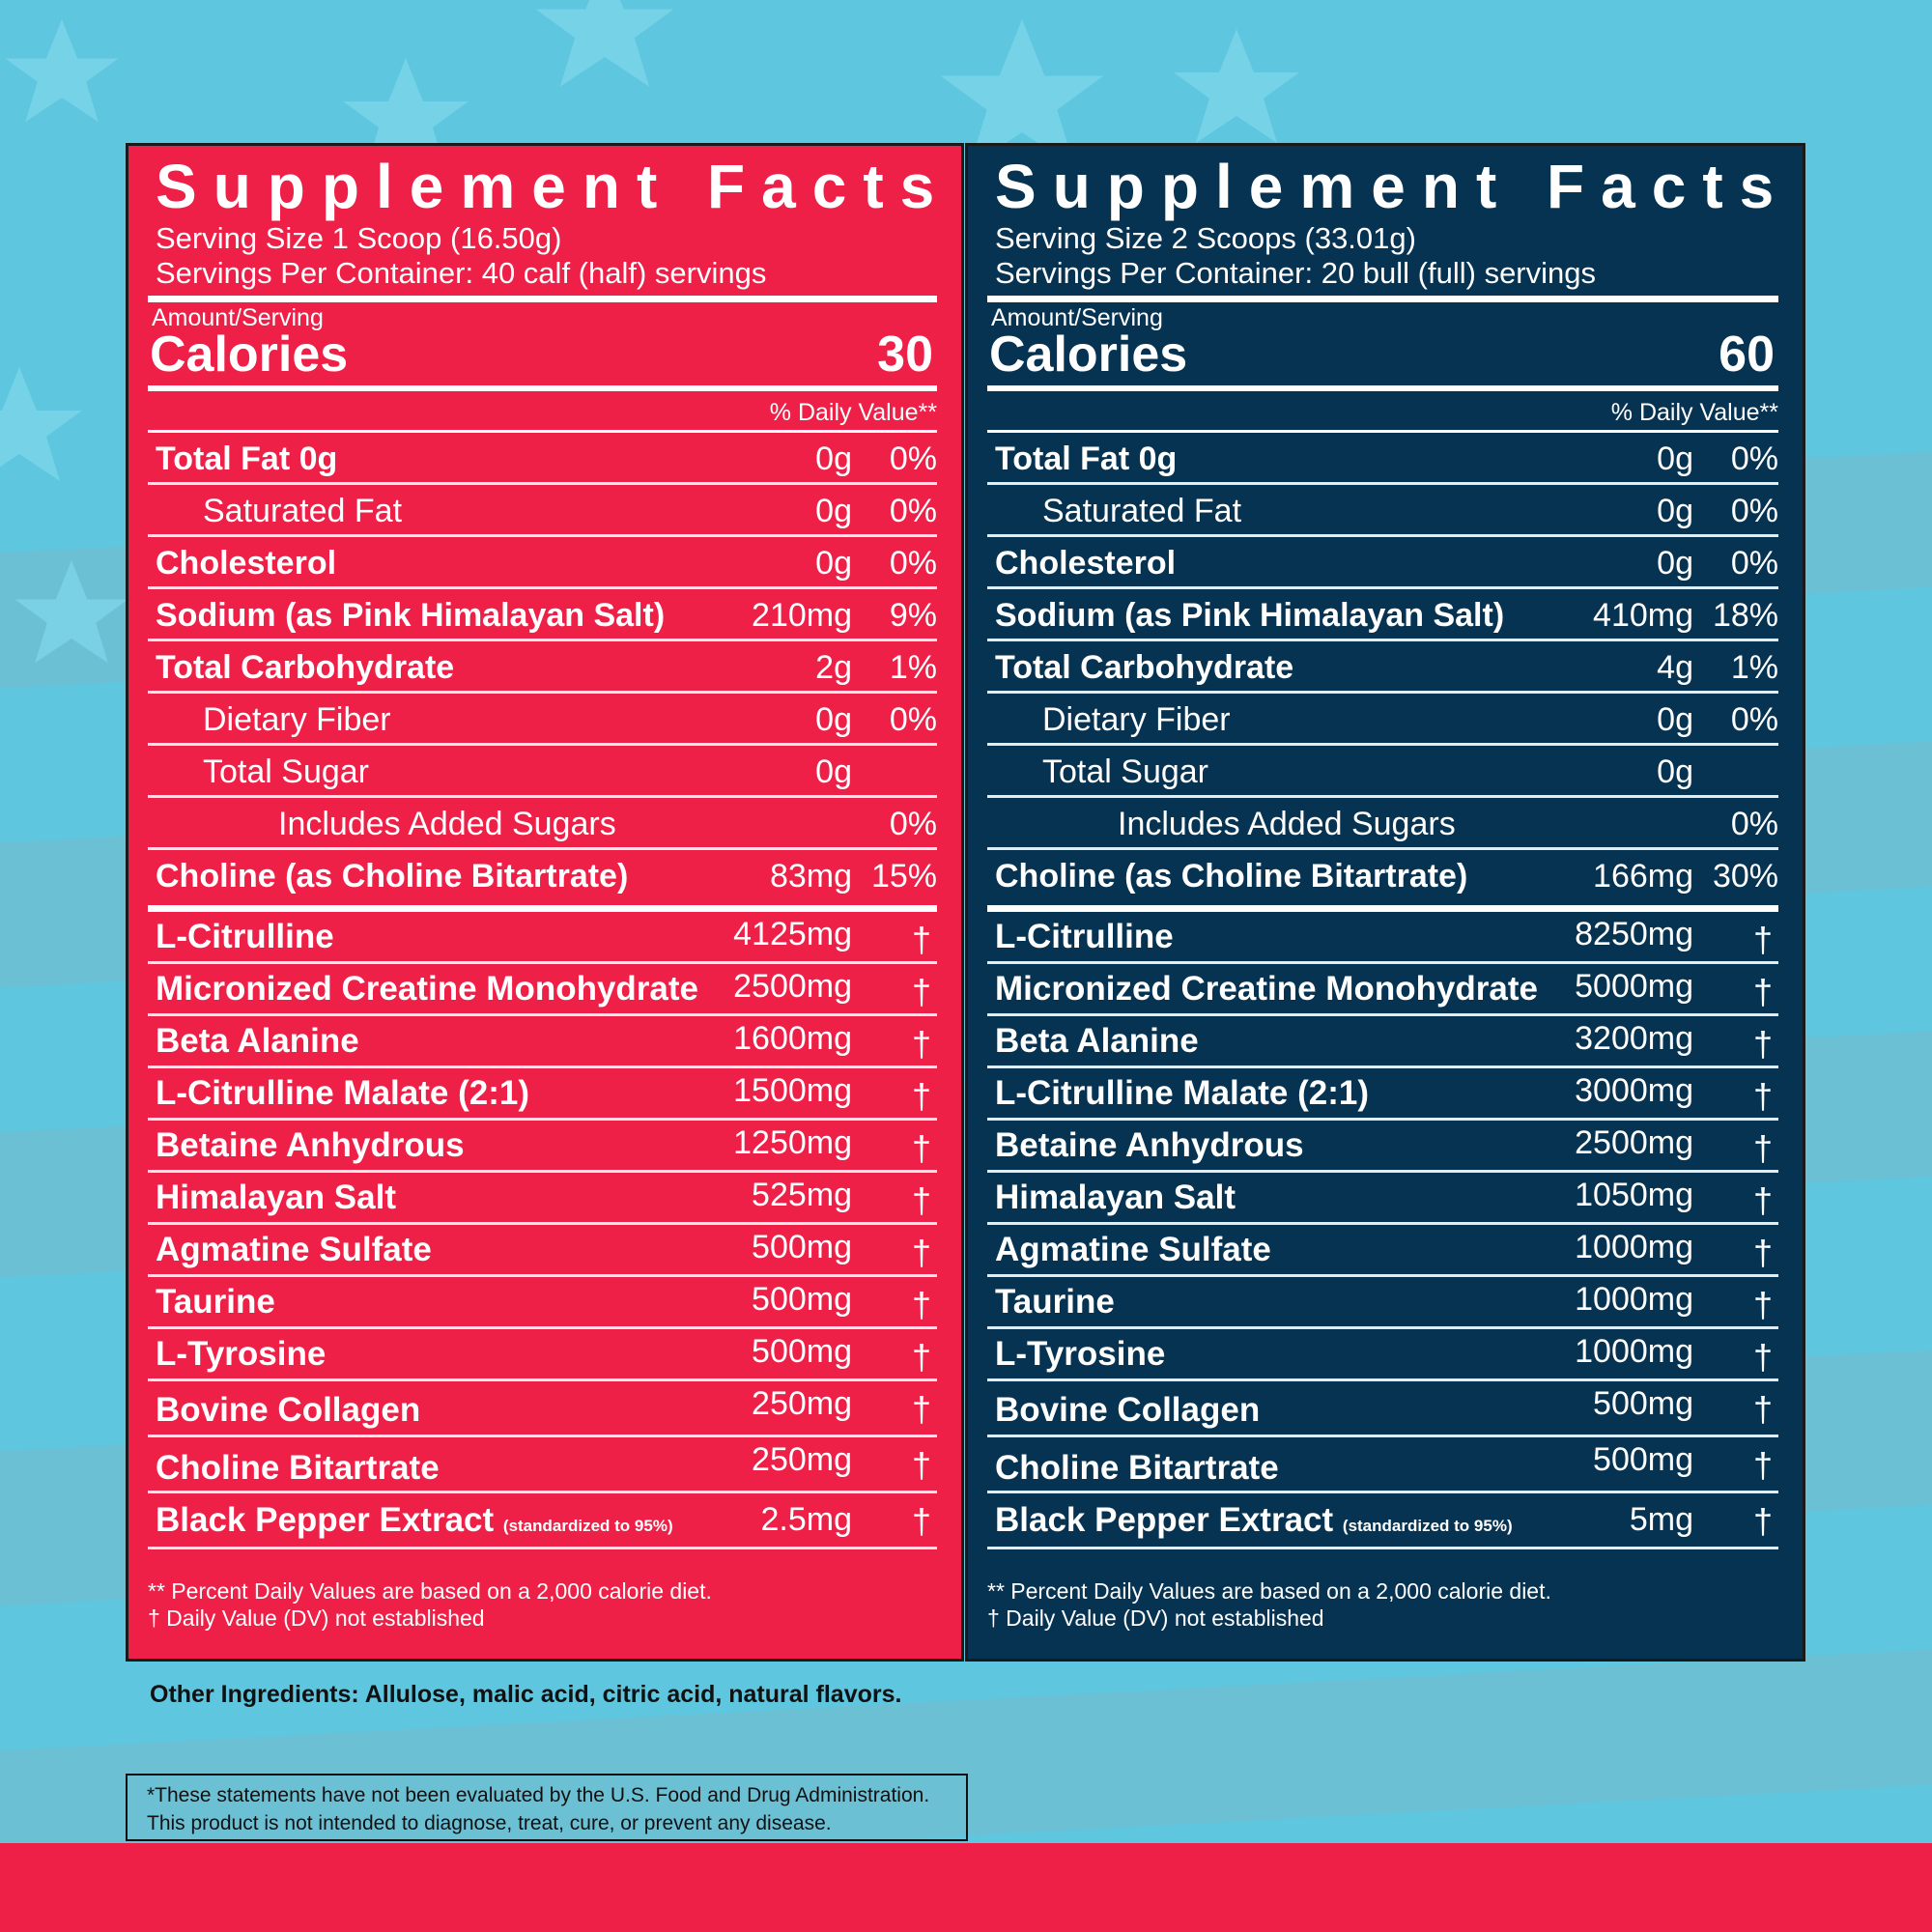  I want to click on nutrient-dv: 18%, so click(1745, 615).